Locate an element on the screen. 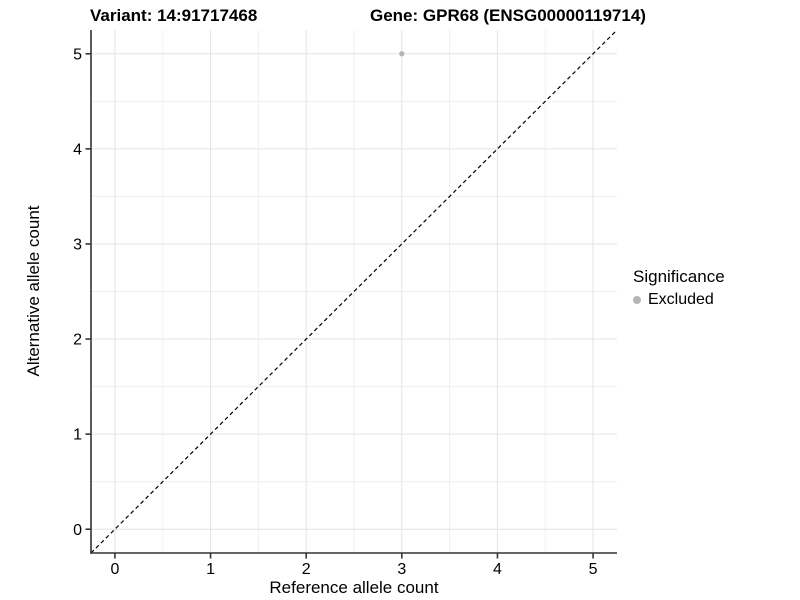  plot-title-variant: Variant: 14:91717468 is located at coordinates (174, 15).